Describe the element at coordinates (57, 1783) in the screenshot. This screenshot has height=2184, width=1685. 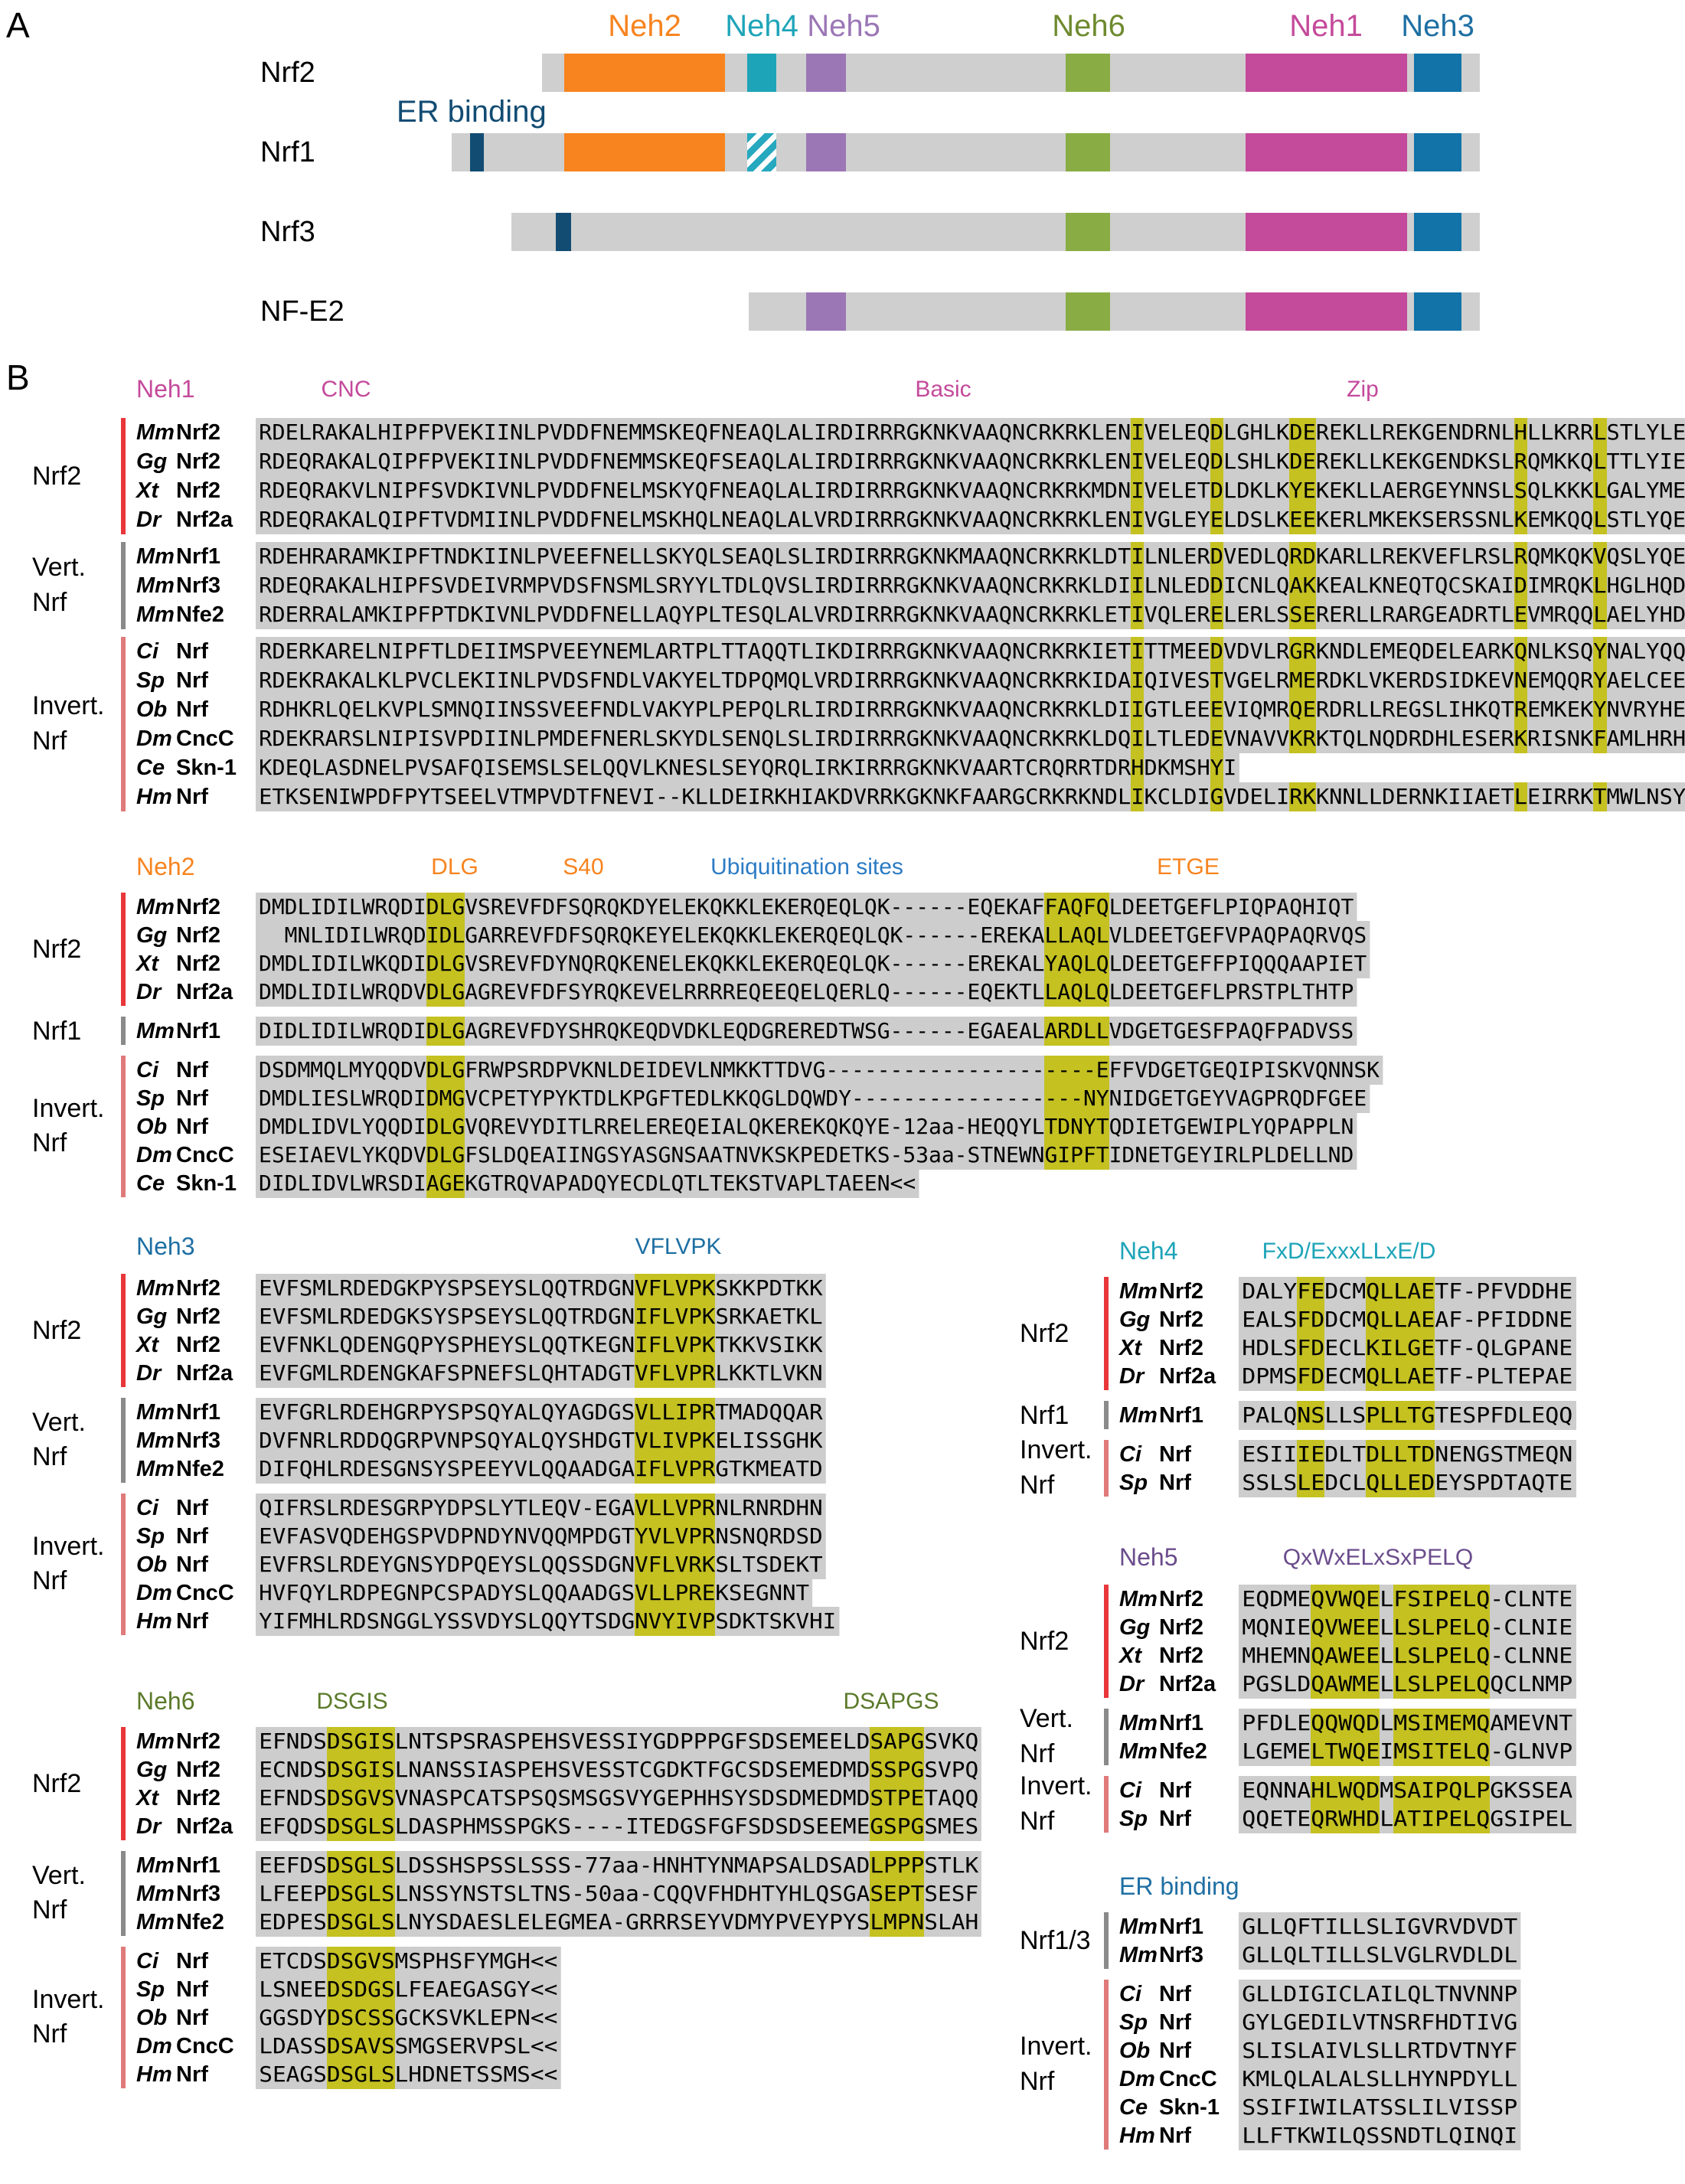
I see `neh6-group-label: Nrf2` at that location.